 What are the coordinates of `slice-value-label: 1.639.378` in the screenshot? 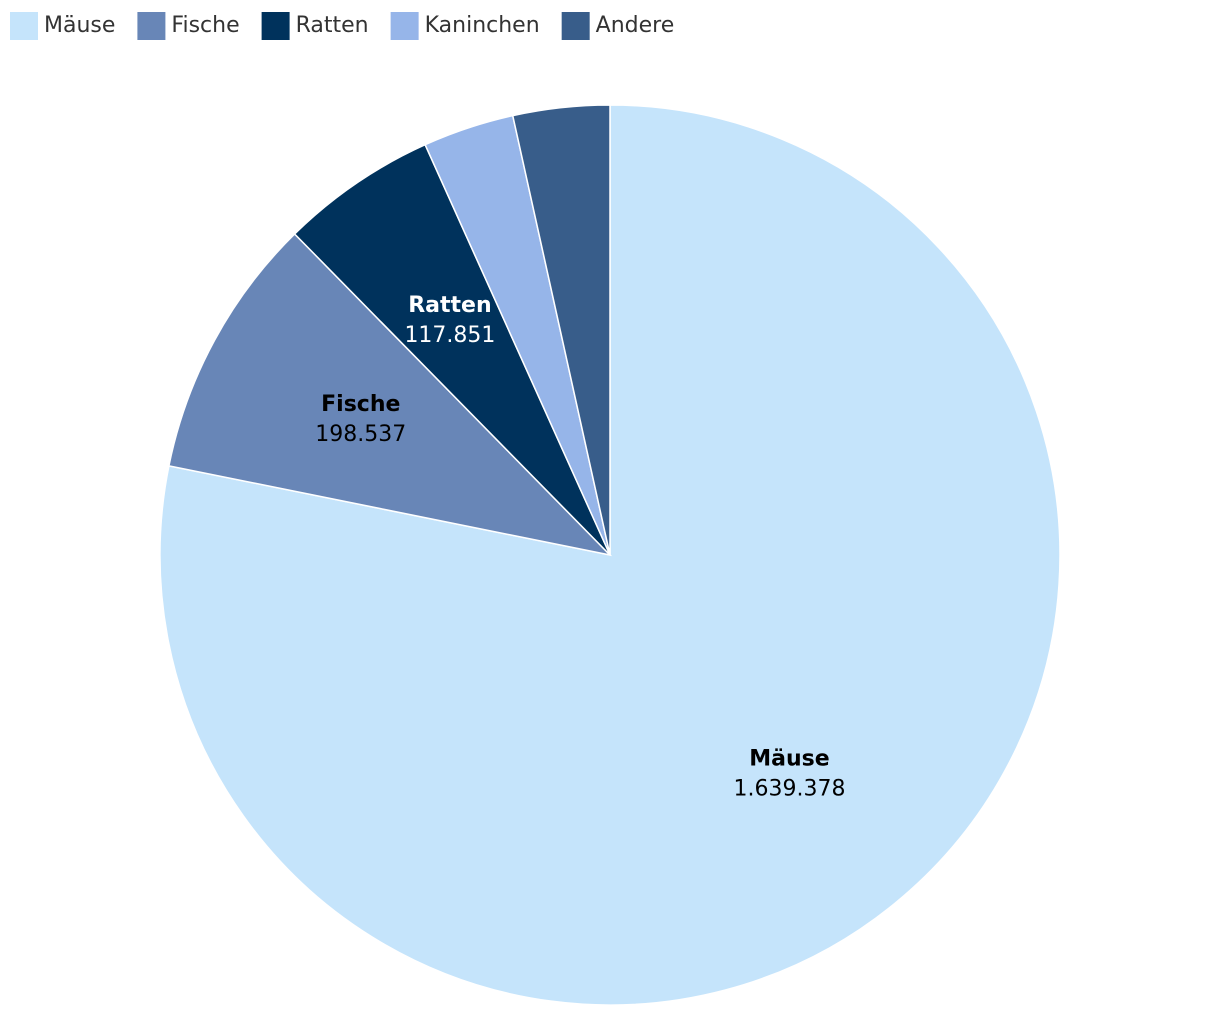 It's located at (790, 788).